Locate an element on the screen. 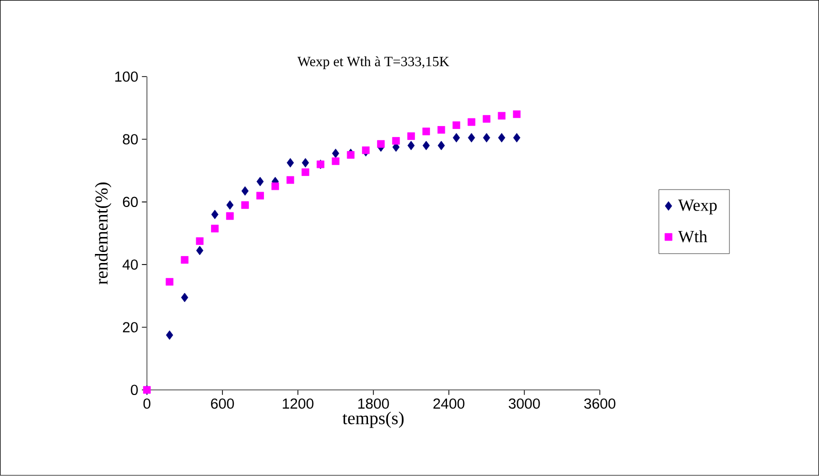  y-axis-title: rendement(%) is located at coordinates (103, 233).